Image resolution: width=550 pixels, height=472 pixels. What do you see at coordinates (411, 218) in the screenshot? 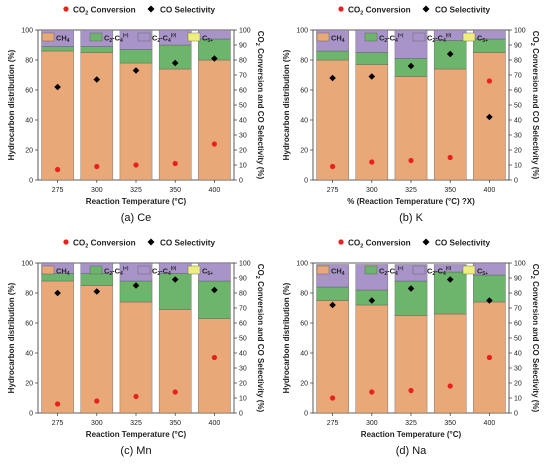
I see `panel-caption: (b) K` at bounding box center [411, 218].